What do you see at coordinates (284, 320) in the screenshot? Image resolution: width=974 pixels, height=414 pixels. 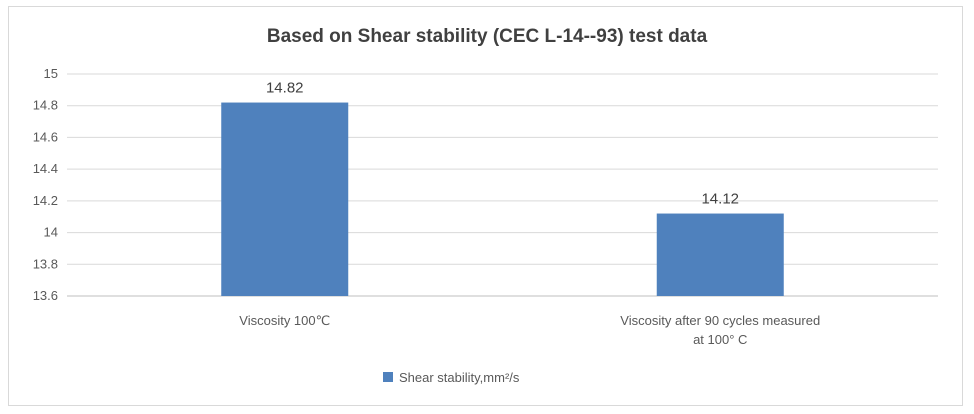 I see `x-category-label: Viscosity 100℃` at bounding box center [284, 320].